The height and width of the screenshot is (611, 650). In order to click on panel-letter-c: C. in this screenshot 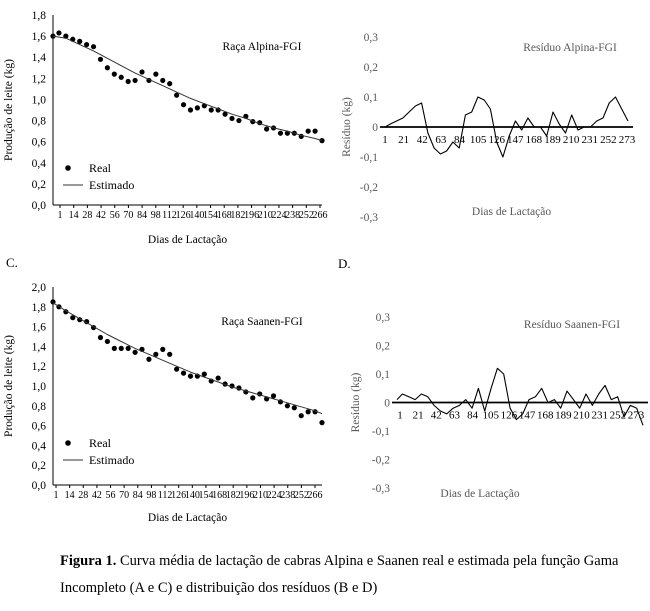, I will do `click(12, 262)`.